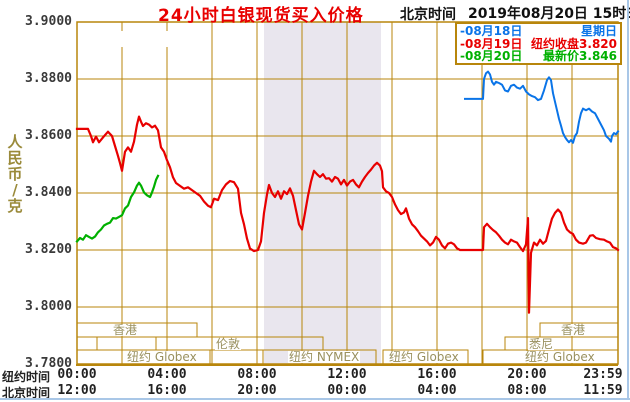  I want to click on y-tick-label: 3.7800, so click(48, 363).